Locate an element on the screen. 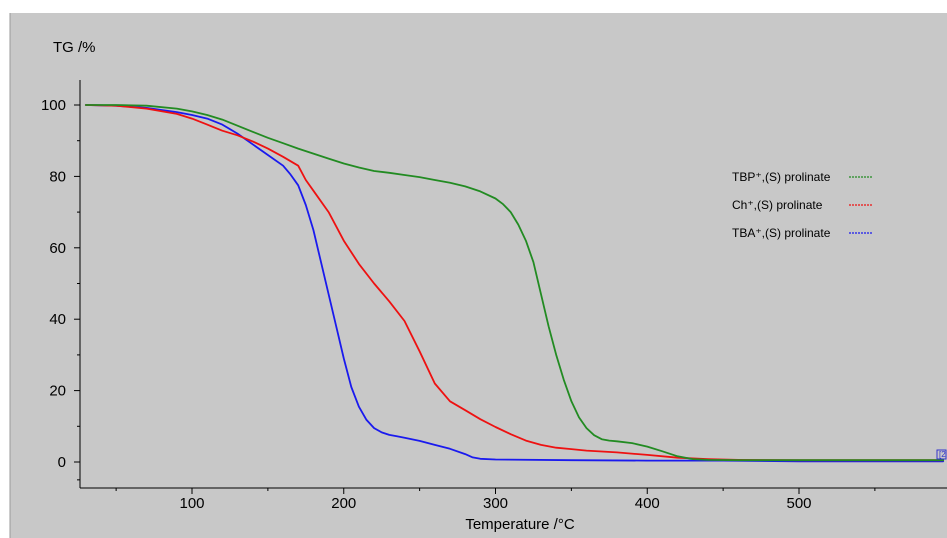  corner-marker: [2 is located at coordinates (942, 454).